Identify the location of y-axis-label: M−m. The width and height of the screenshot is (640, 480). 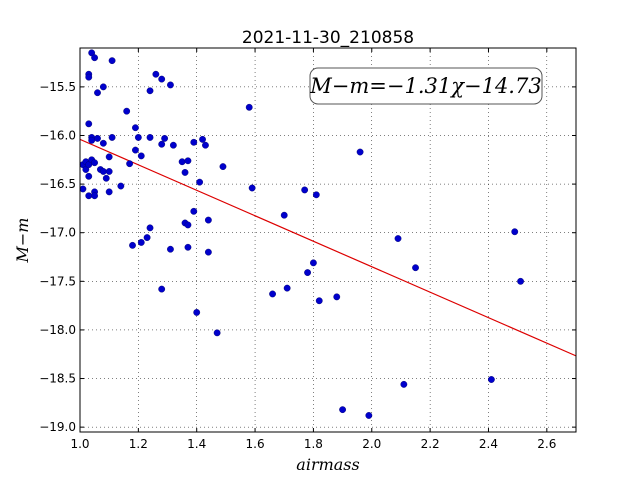
(22, 241).